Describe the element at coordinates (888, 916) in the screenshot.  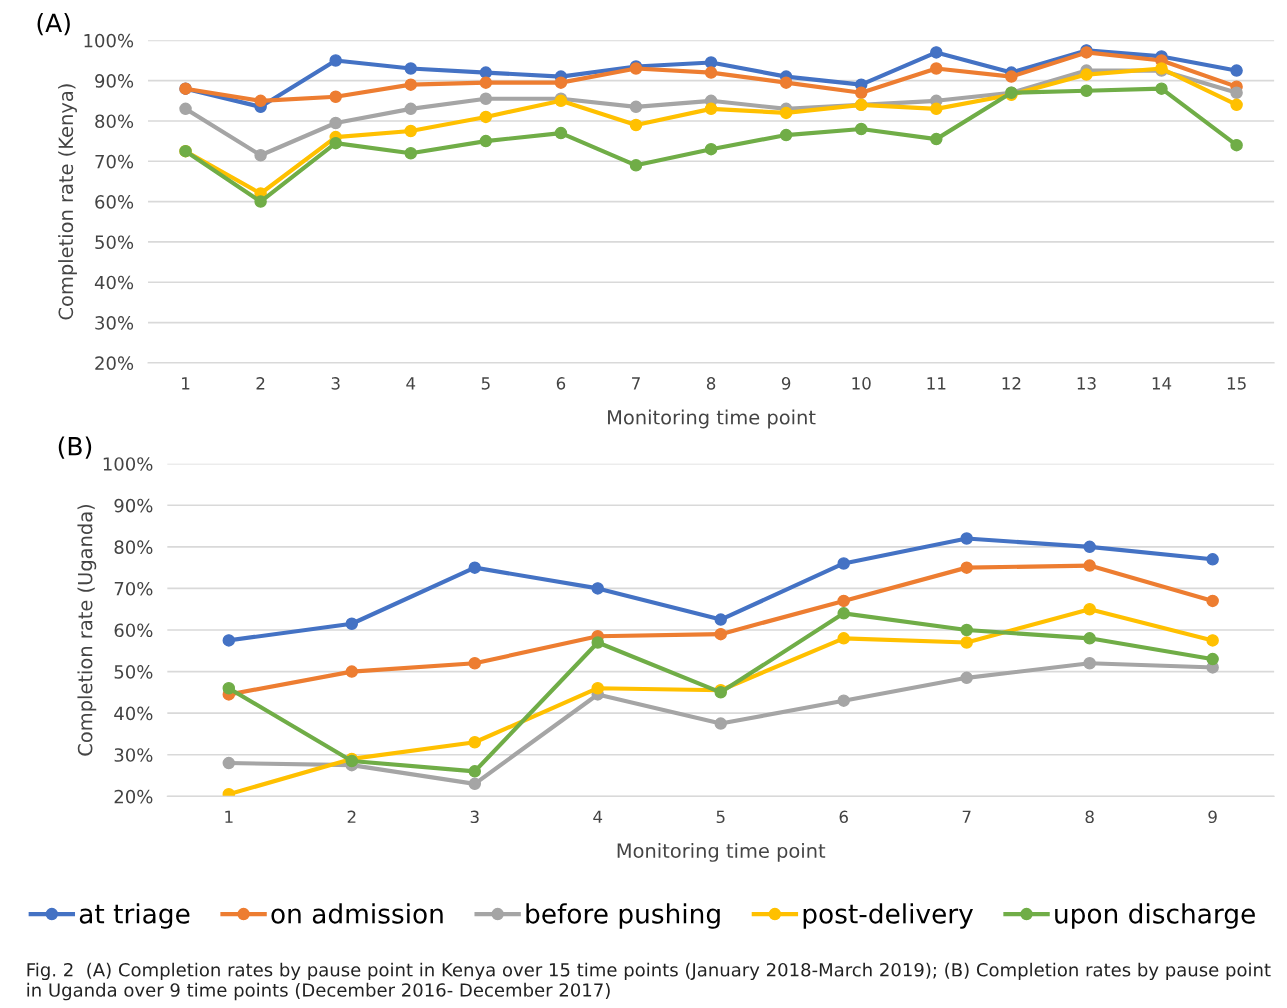
I see `legend-label: post-delivery` at that location.